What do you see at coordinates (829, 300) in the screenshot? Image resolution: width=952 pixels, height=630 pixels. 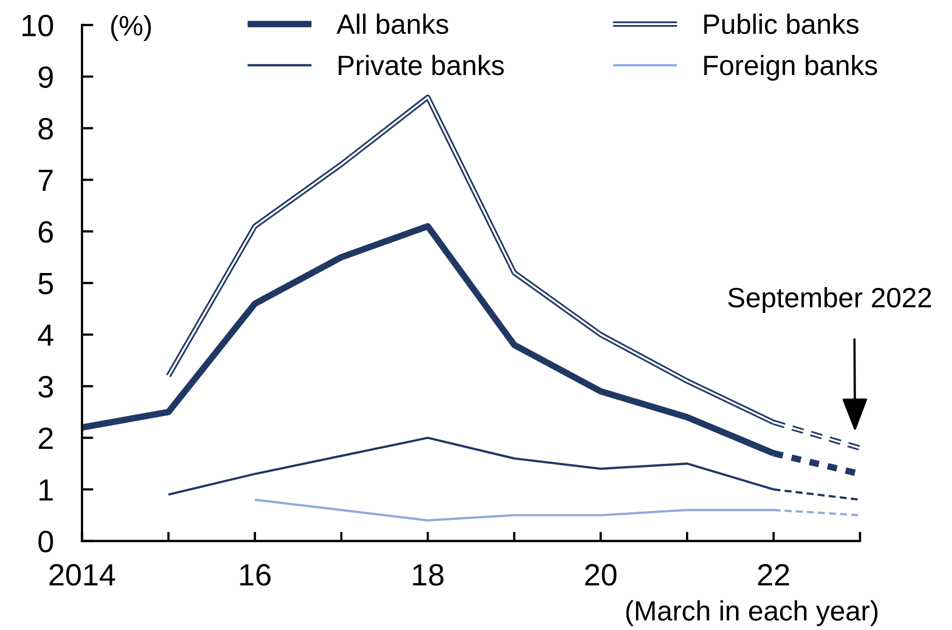 I see `annotation: September 2022` at bounding box center [829, 300].